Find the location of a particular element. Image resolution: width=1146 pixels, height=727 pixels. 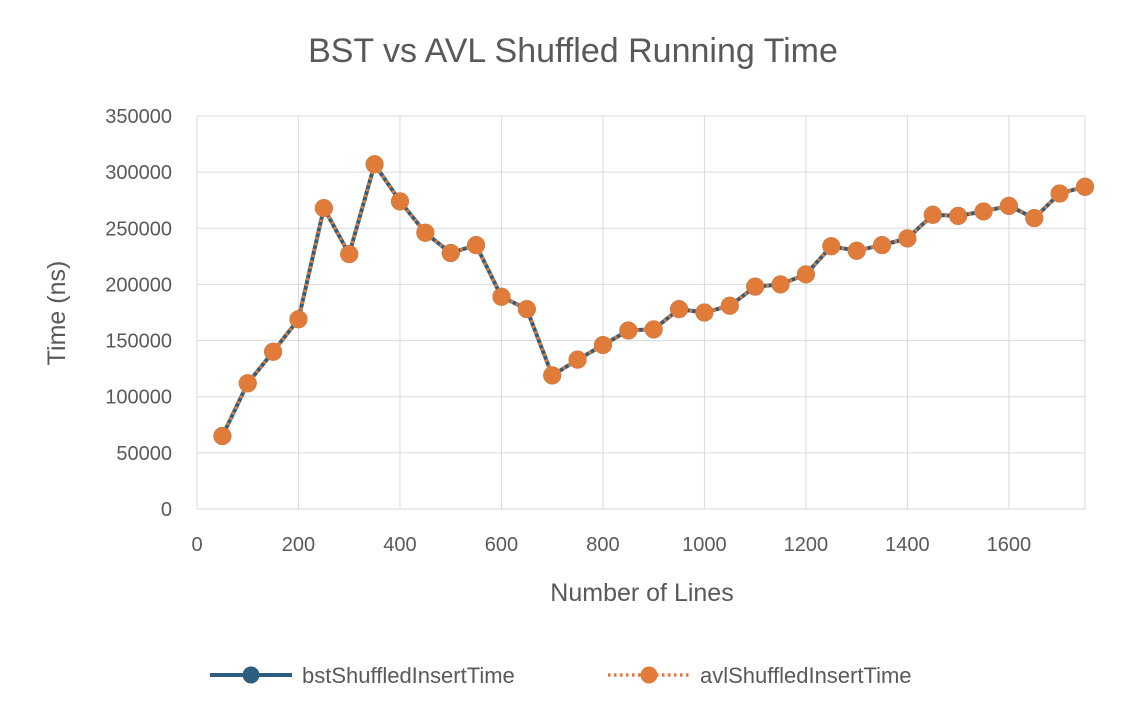

x-tick-label: 600 is located at coordinates (501, 545).